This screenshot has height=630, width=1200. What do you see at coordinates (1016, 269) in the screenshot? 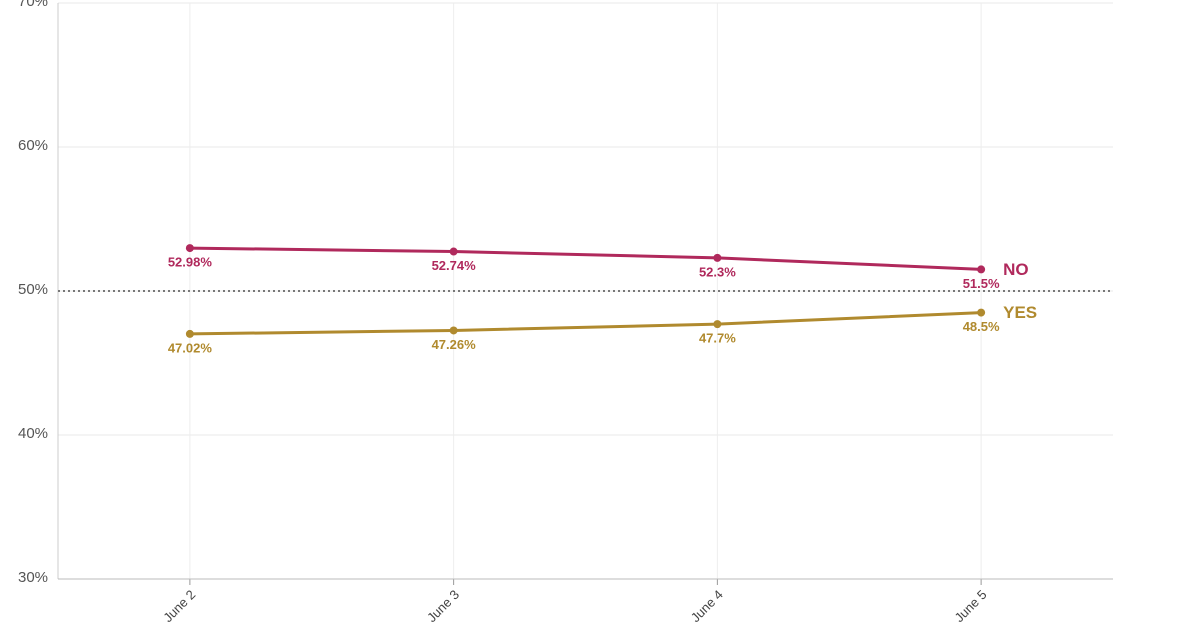
I see `series-label: NO` at bounding box center [1016, 269].